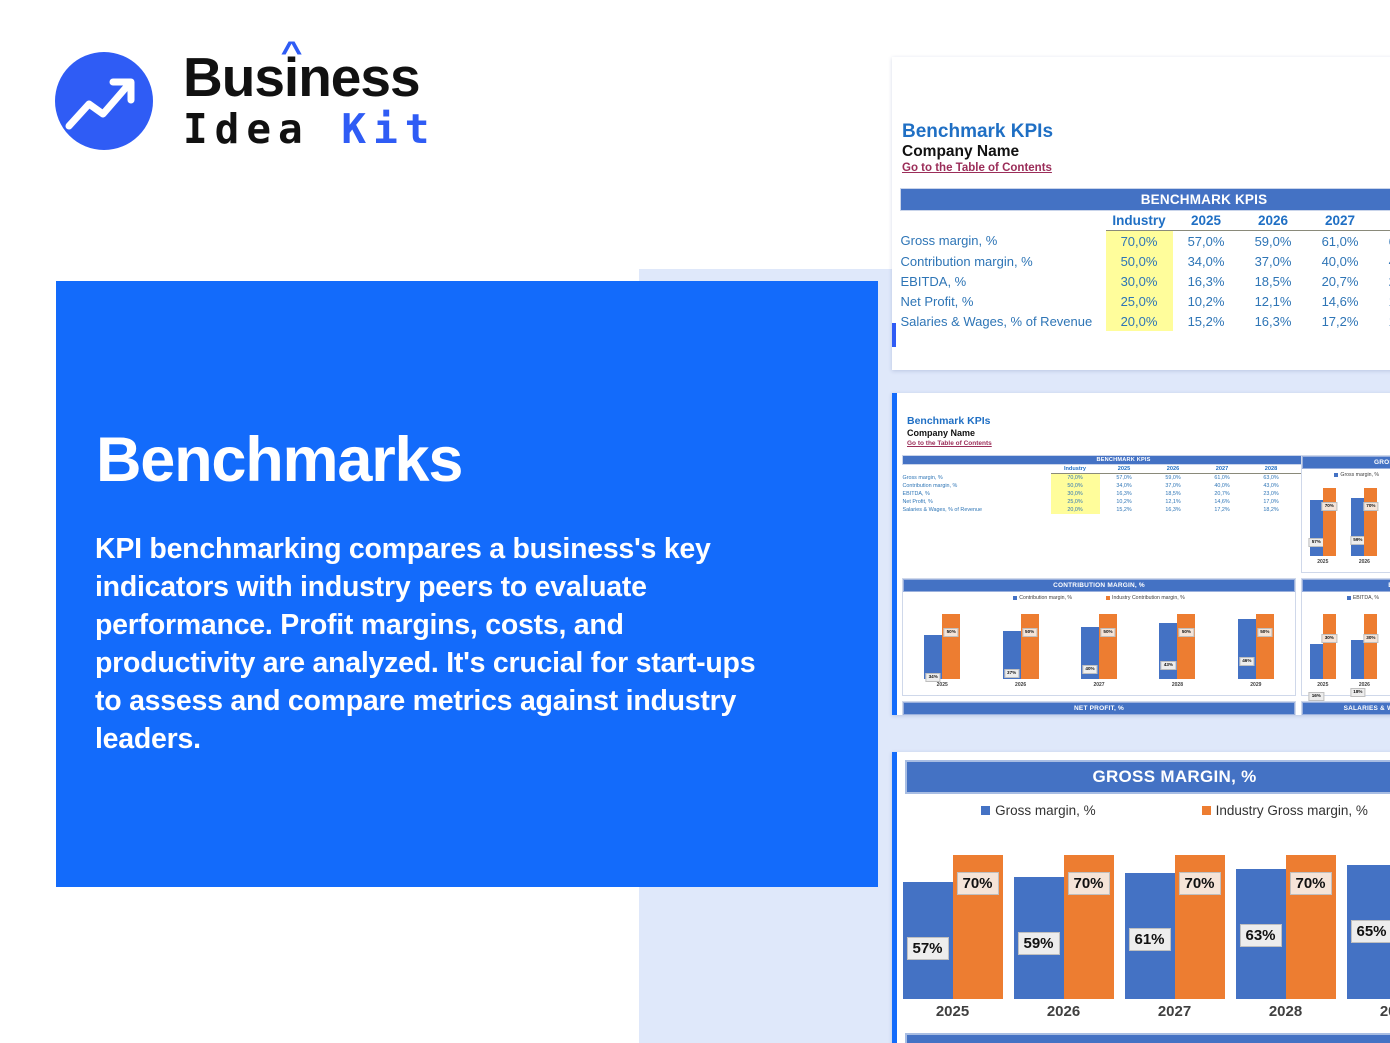 The image size is (1390, 1043). I want to click on bar-data-label: 37%, so click(1012, 673).